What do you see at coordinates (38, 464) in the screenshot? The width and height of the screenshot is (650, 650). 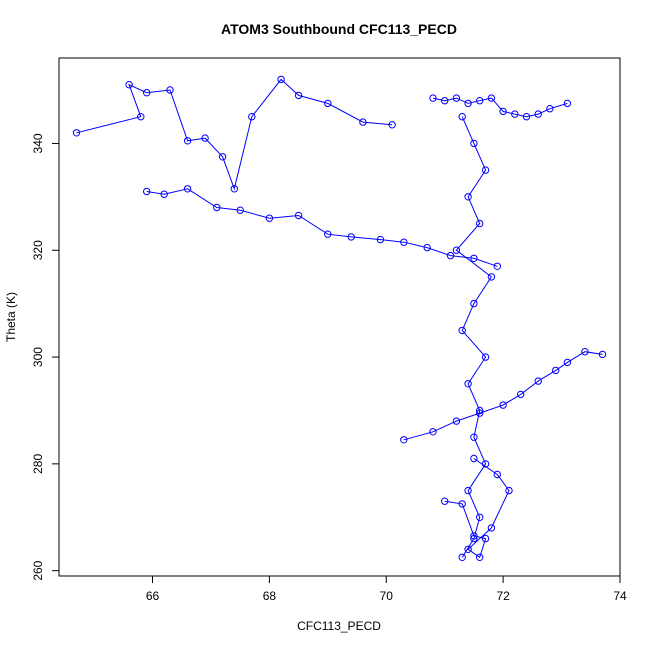 I see `y-tick-label: 280` at bounding box center [38, 464].